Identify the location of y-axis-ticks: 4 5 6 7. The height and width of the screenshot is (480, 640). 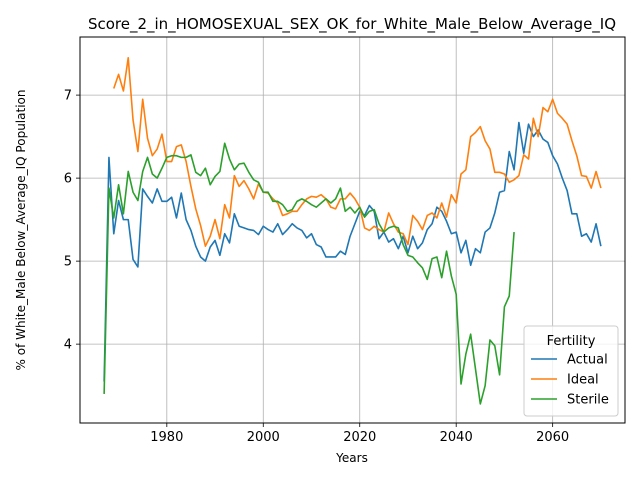
(72, 221).